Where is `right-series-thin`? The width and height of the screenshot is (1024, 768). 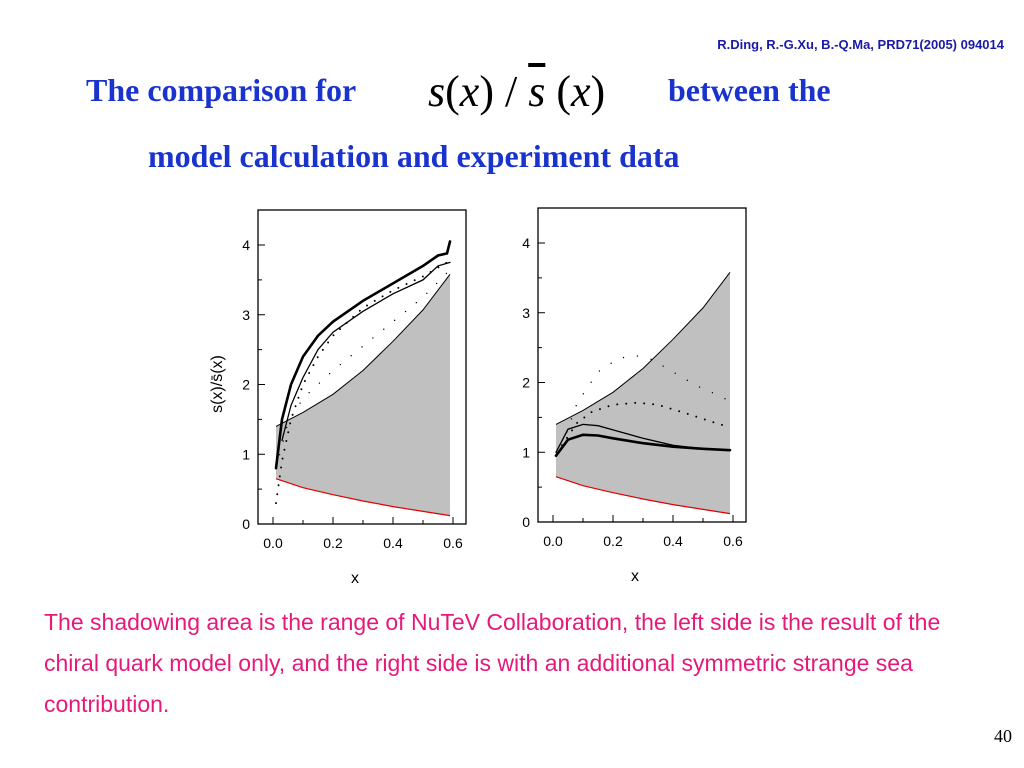 right-series-thin is located at coordinates (643, 438).